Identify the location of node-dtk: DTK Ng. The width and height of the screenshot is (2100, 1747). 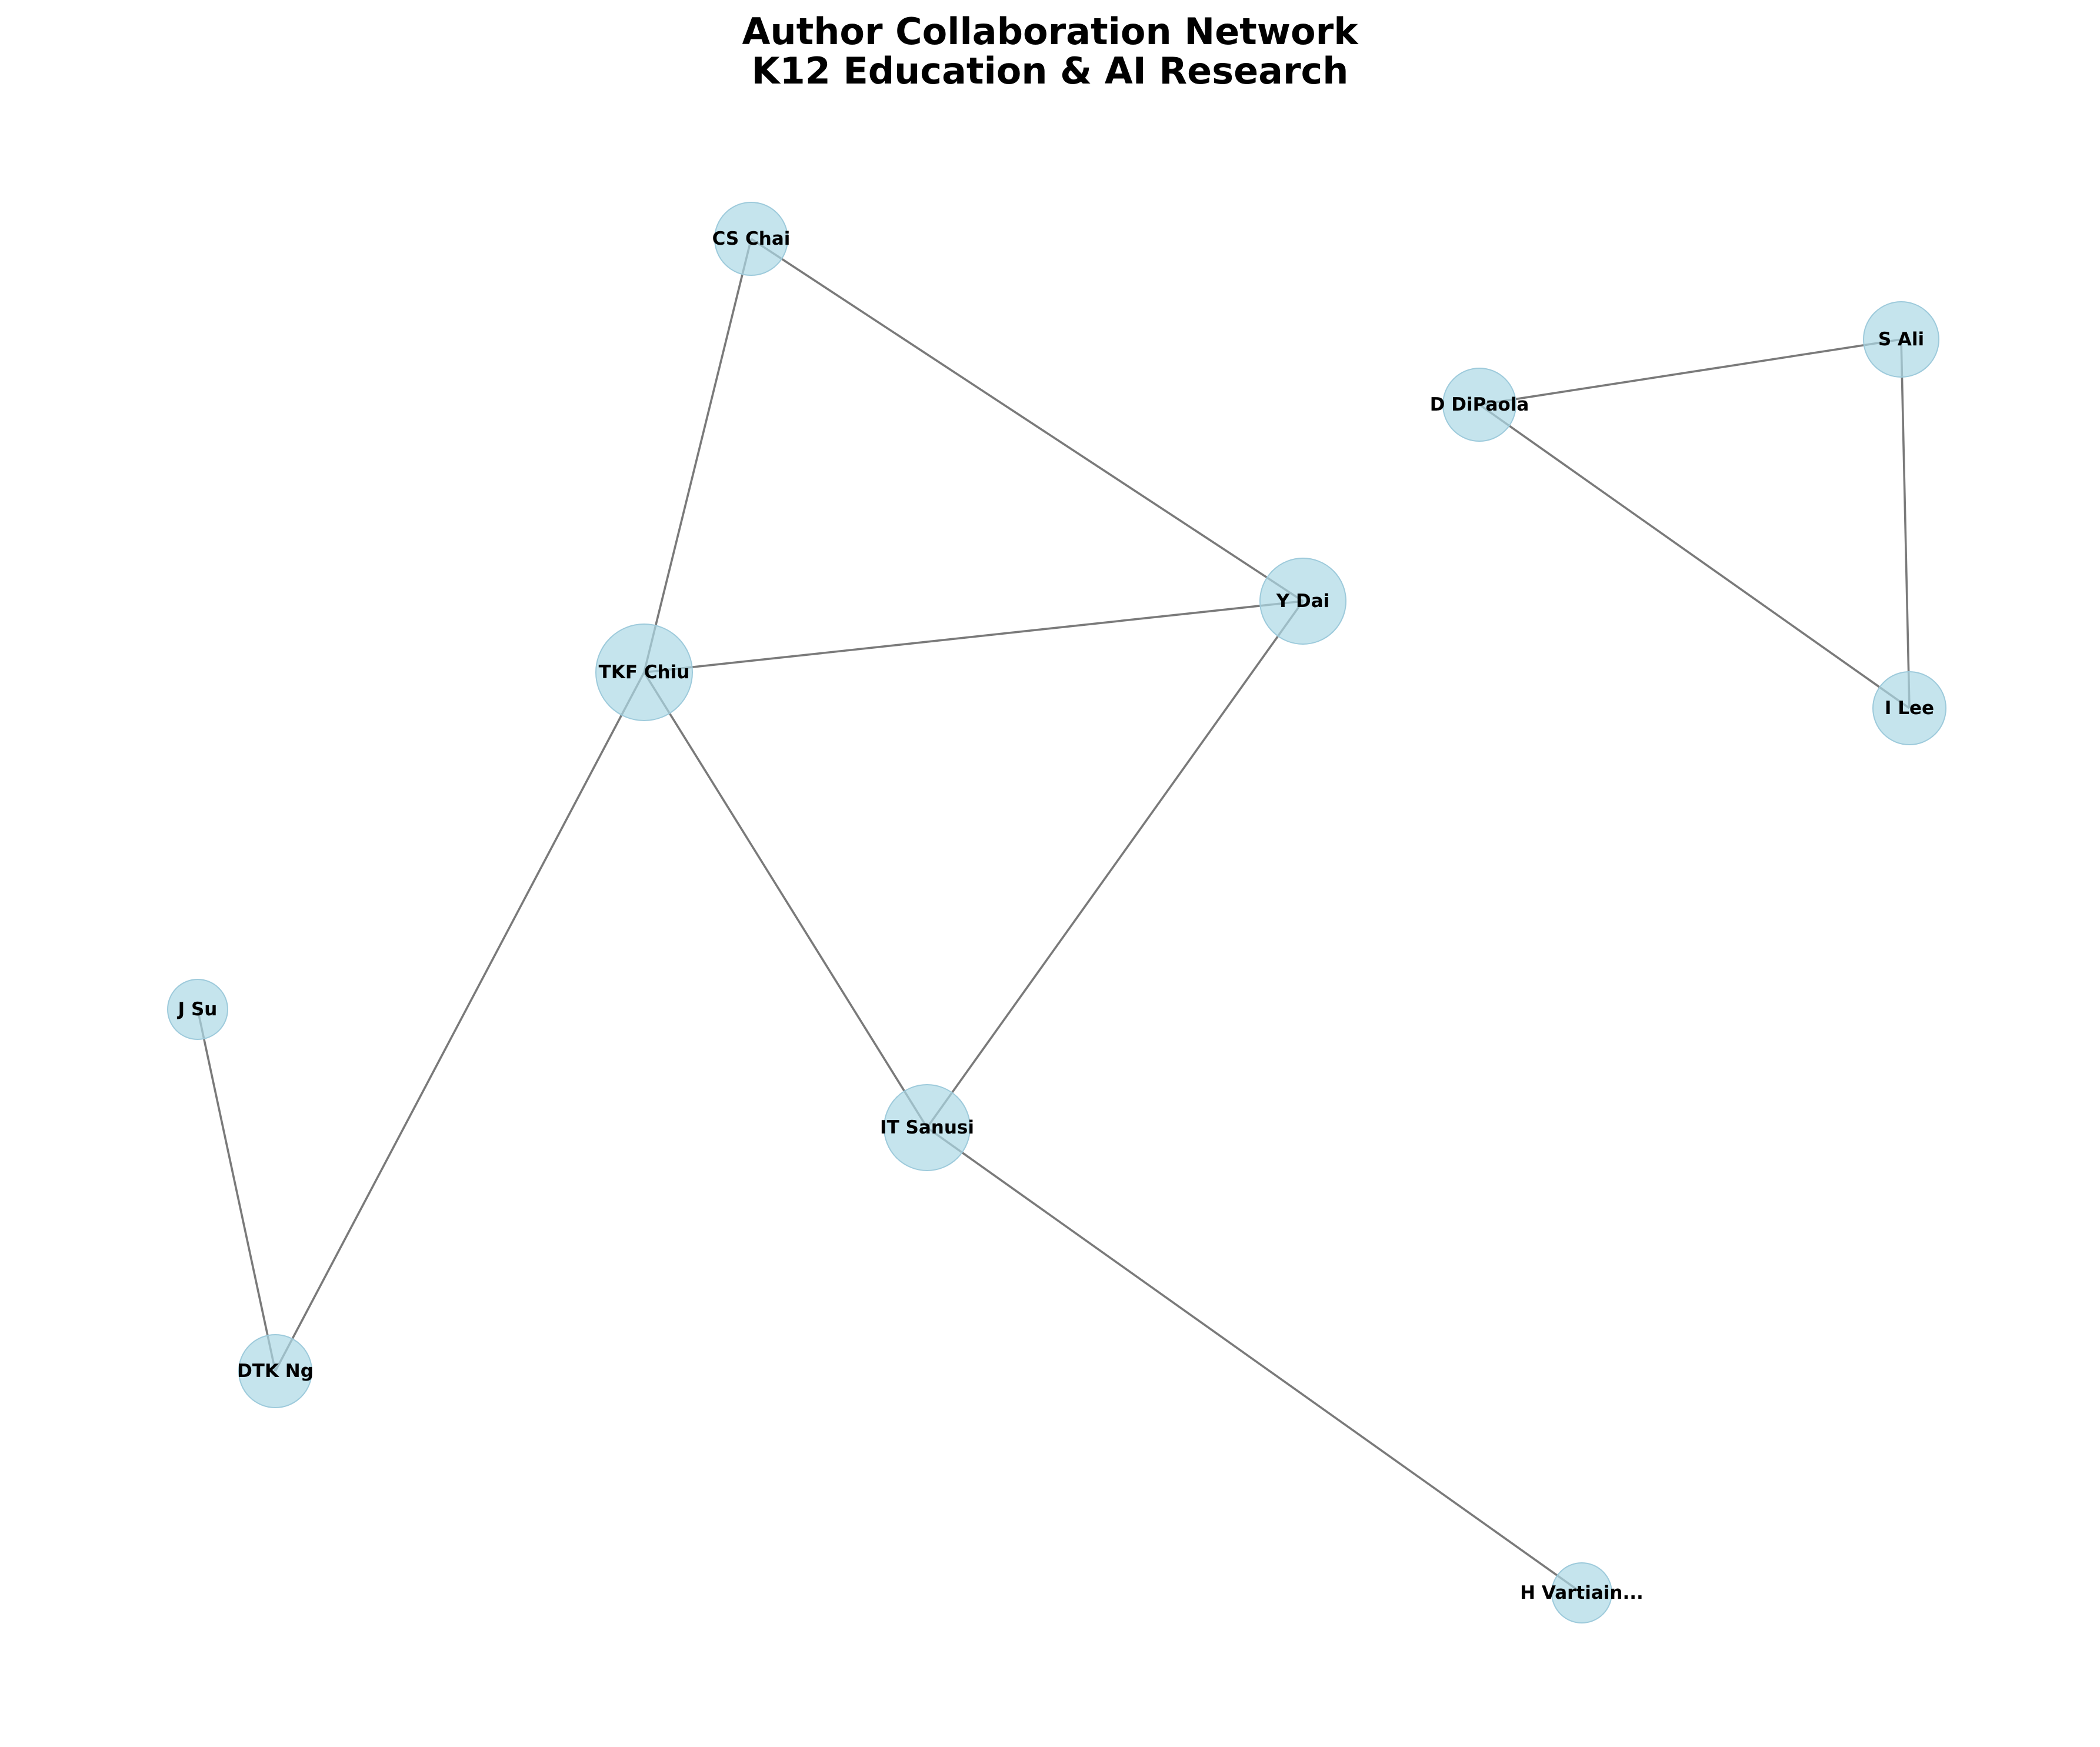
(275, 1371).